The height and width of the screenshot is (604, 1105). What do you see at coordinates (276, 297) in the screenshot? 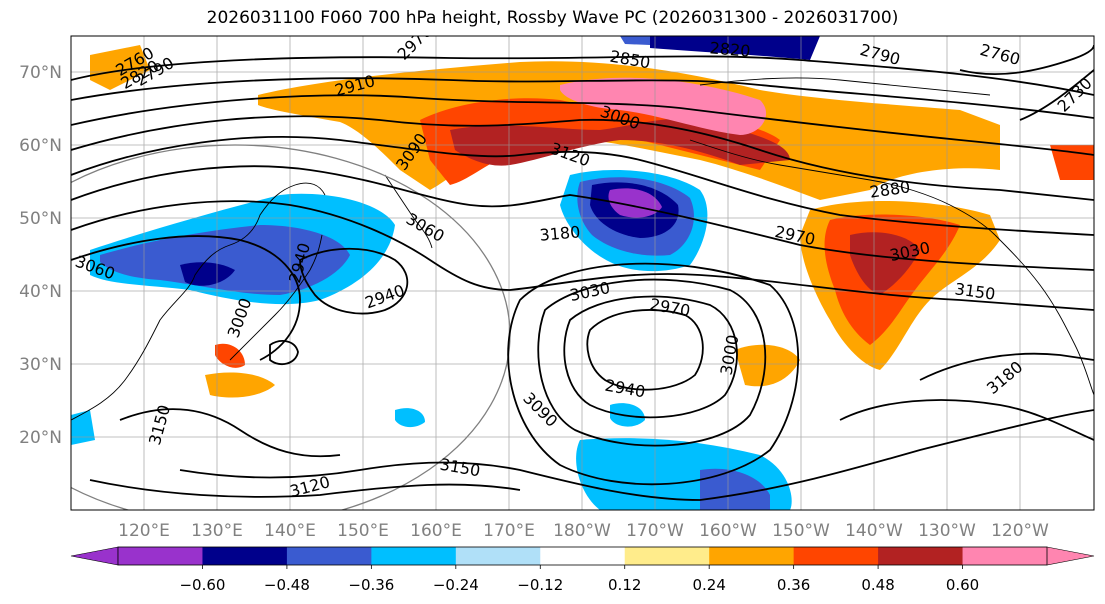
I see `japan-coast` at bounding box center [276, 297].